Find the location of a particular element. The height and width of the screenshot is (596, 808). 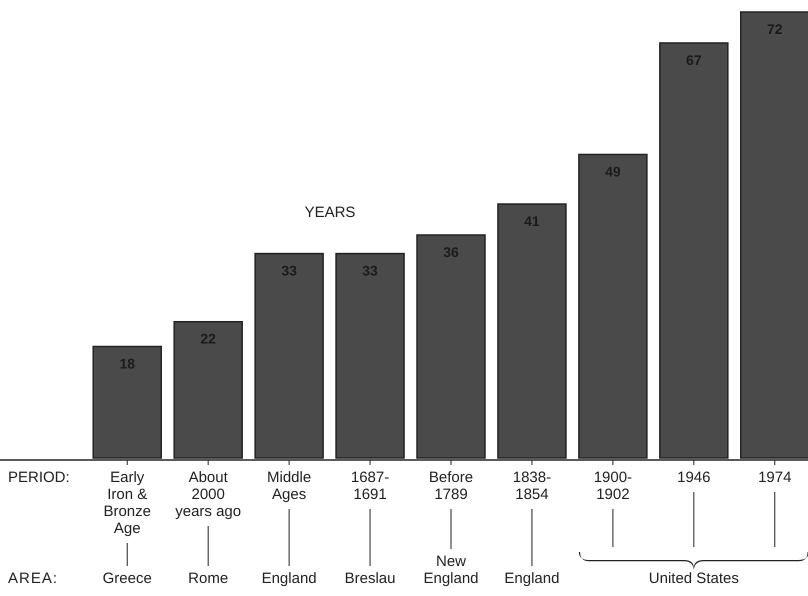

x-tick-label: Early Iron & Bronze Age is located at coordinates (127, 503).